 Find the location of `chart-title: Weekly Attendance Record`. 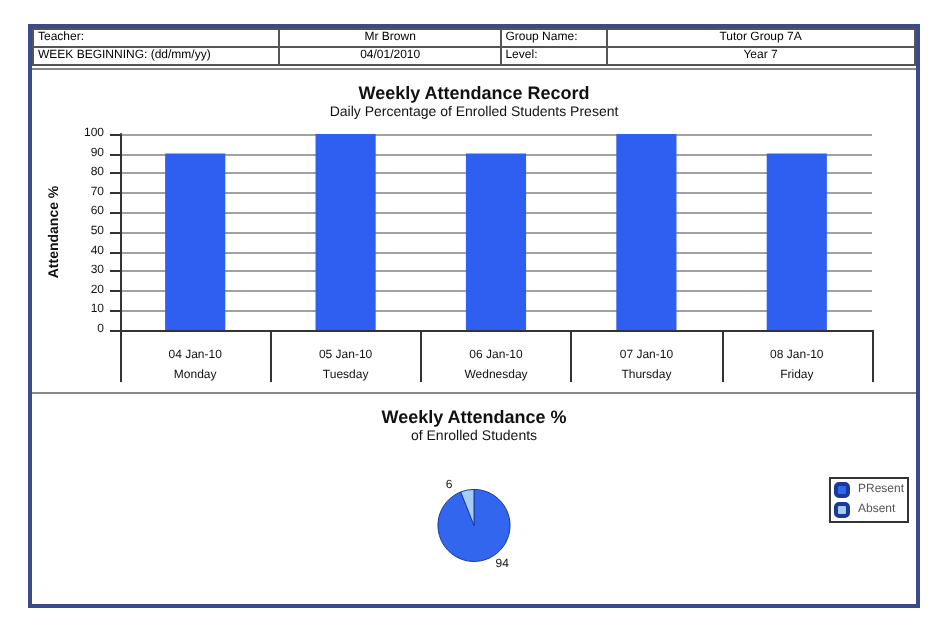

chart-title: Weekly Attendance Record is located at coordinates (474, 93).